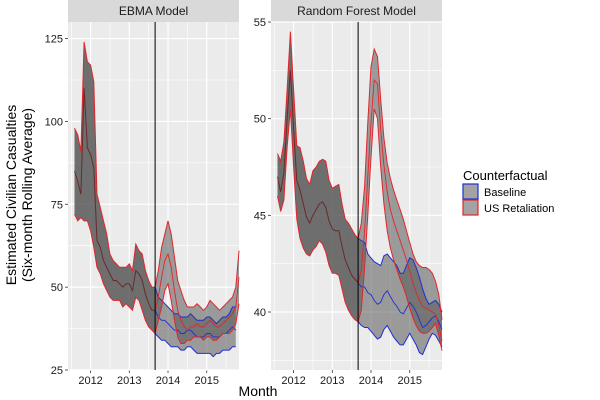  What do you see at coordinates (470, 207) in the screenshot?
I see `legend-key-us-retaliation` at bounding box center [470, 207].